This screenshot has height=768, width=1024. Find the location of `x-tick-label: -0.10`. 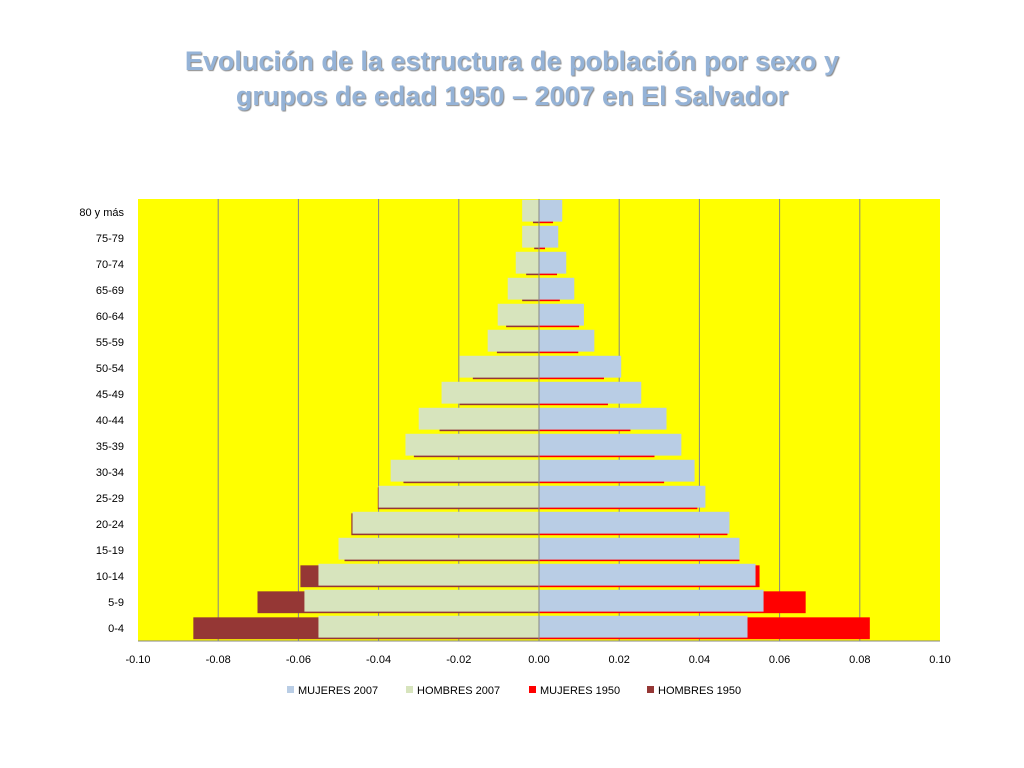

x-tick-label: -0.10 is located at coordinates (137, 660).